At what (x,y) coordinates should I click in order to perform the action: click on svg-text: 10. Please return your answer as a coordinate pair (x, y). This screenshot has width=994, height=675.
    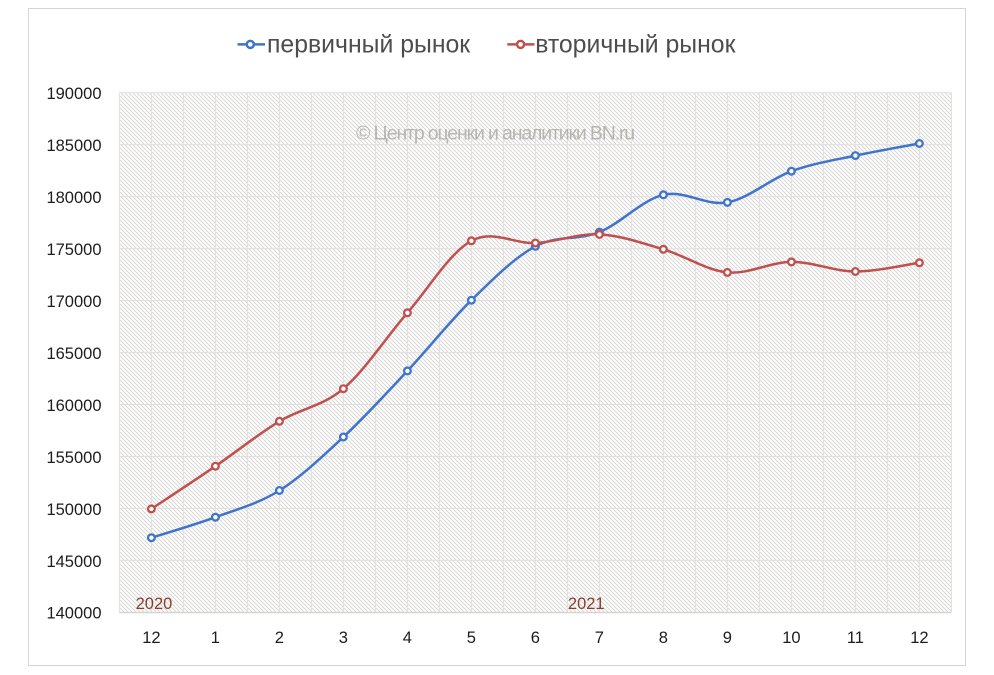
    Looking at the image, I should click on (791, 638).